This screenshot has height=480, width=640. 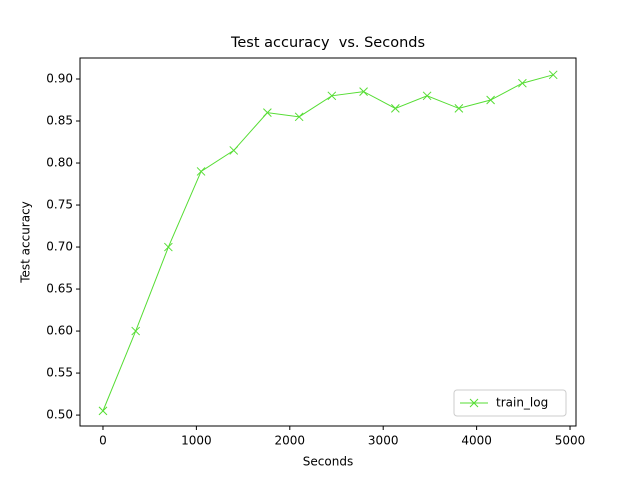 What do you see at coordinates (383, 441) in the screenshot?
I see `x-tick-label: 3000` at bounding box center [383, 441].